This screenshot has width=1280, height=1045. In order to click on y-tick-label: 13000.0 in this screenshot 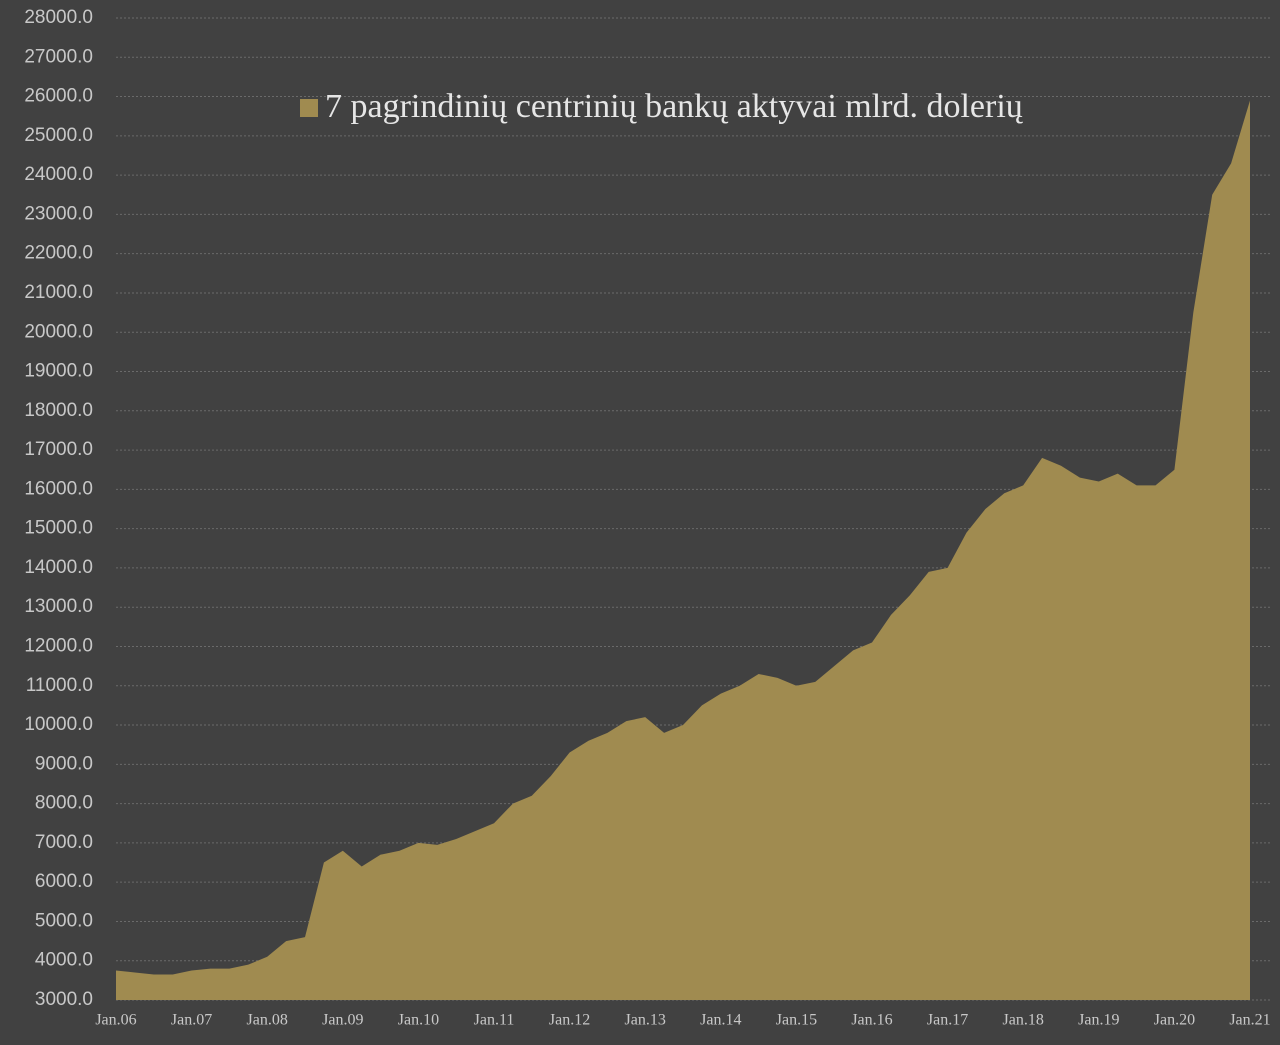, I will do `click(58, 606)`.